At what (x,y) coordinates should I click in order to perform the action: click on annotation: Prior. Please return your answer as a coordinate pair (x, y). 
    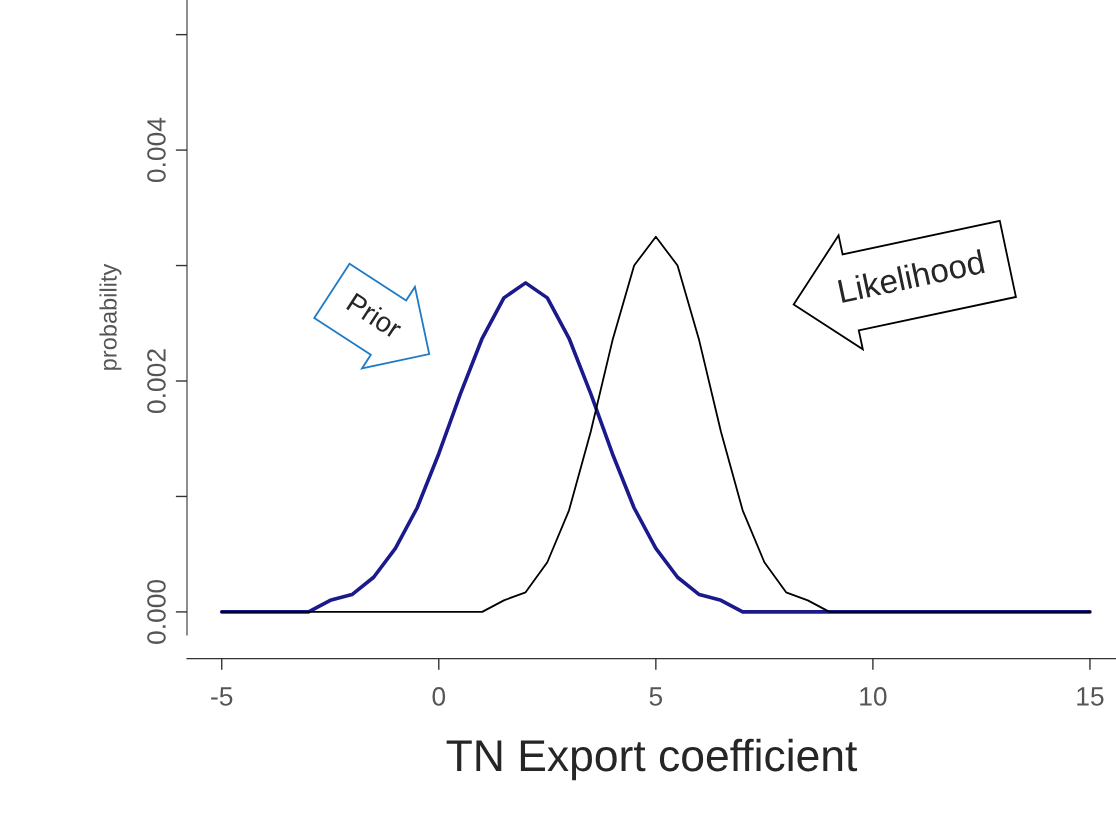
    Looking at the image, I should click on (375, 315).